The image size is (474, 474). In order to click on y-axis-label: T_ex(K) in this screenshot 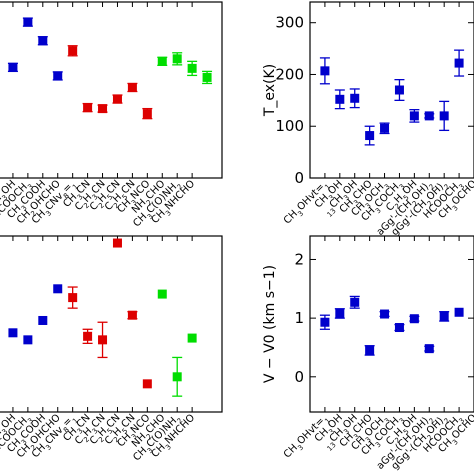, I will do `click(270, 90)`.